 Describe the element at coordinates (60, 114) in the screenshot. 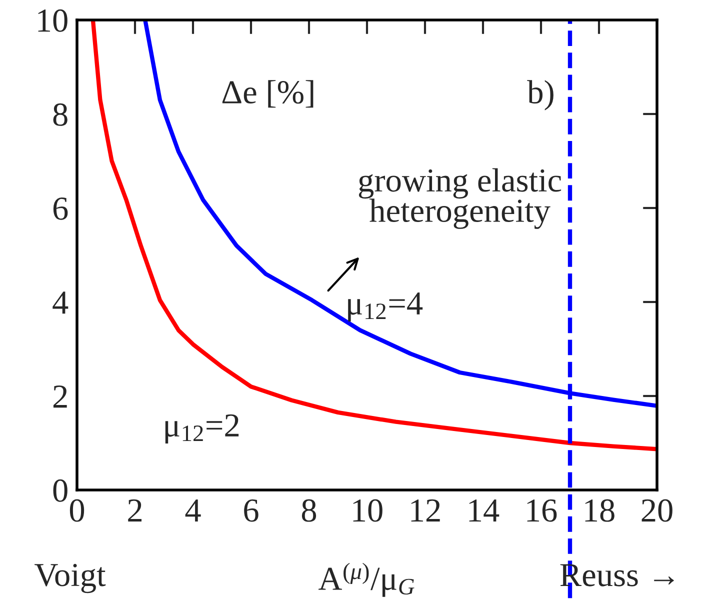

I see `y-tick-label: 8` at that location.